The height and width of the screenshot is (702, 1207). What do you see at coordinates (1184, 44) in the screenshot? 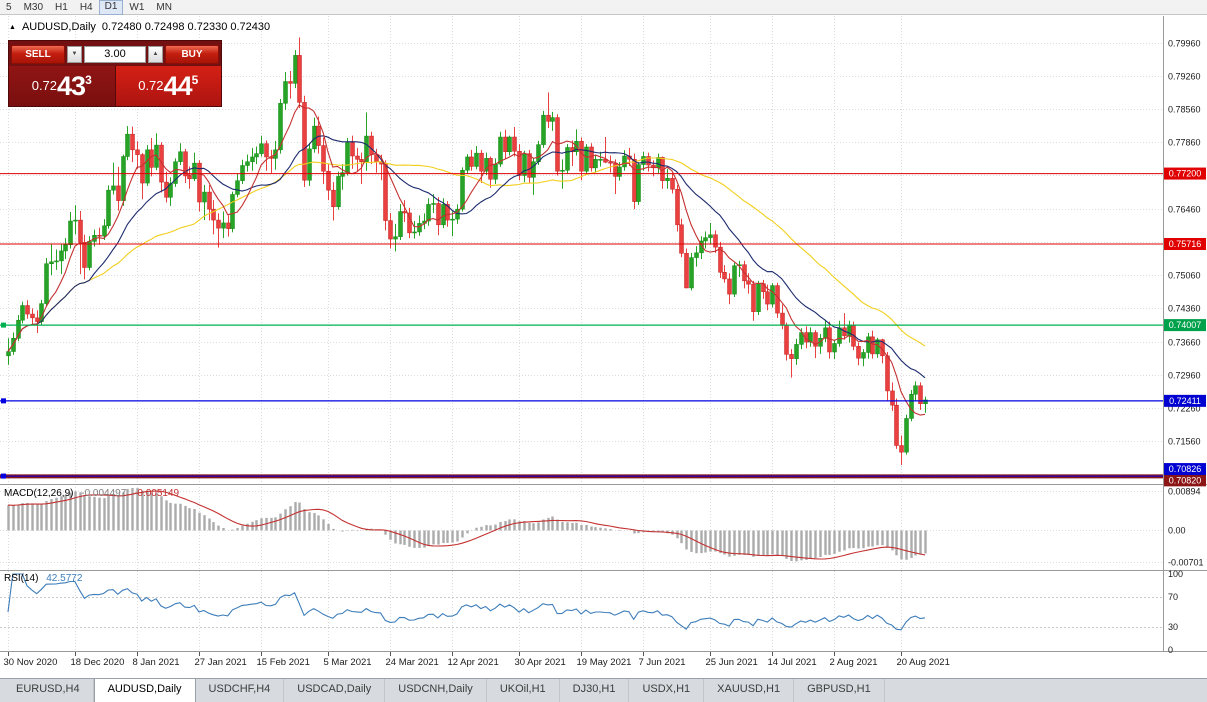
I see `svg-text: 0.79960` at bounding box center [1184, 44].